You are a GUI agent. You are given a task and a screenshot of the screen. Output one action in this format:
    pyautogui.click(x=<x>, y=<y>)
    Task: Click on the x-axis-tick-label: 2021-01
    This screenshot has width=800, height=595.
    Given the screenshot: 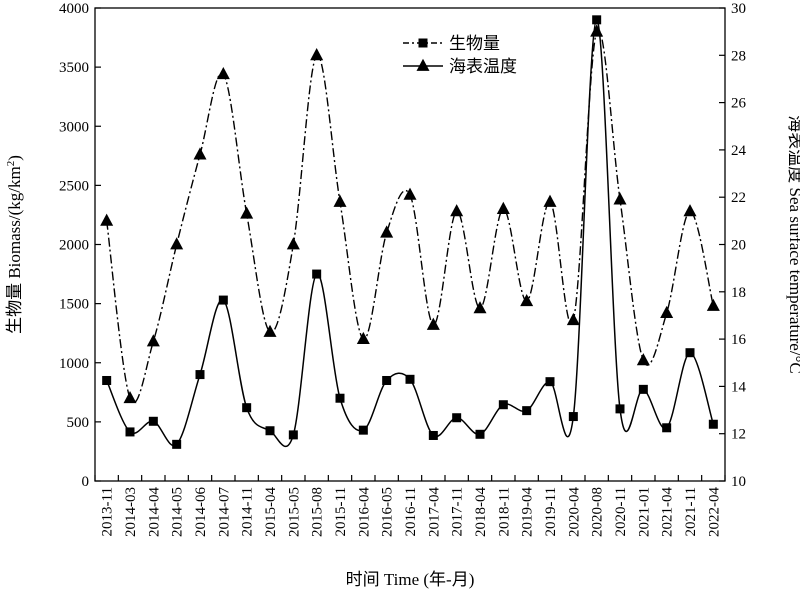 What is the action you would take?
    pyautogui.click(x=644, y=512)
    